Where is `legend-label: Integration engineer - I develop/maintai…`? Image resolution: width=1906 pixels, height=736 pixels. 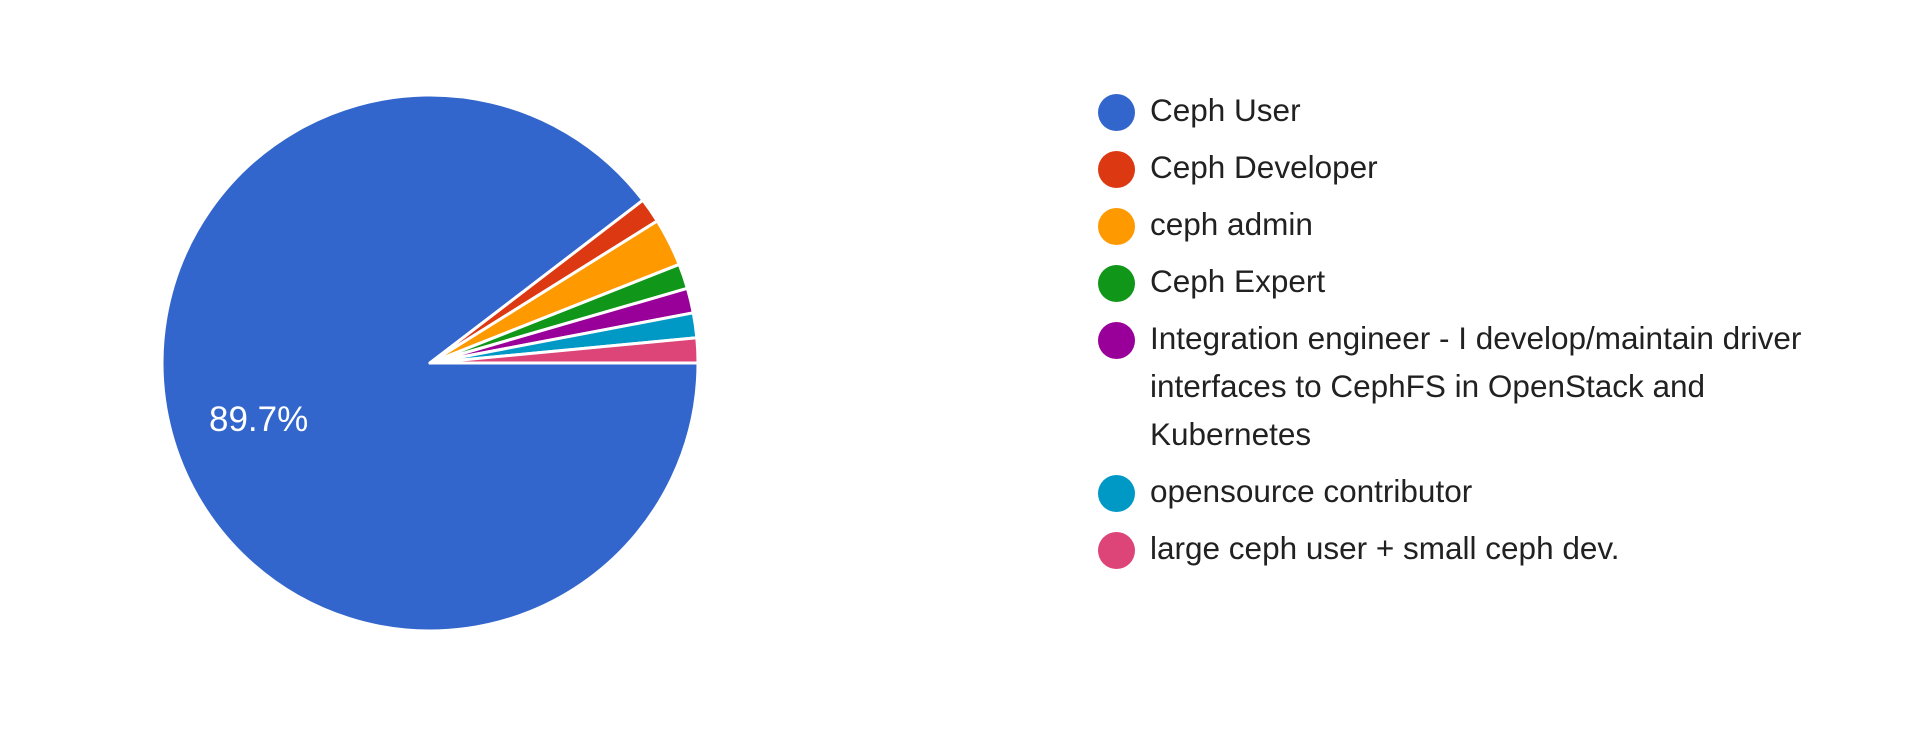
legend-label: Integration engineer - I develop/maintai… is located at coordinates (1476, 386).